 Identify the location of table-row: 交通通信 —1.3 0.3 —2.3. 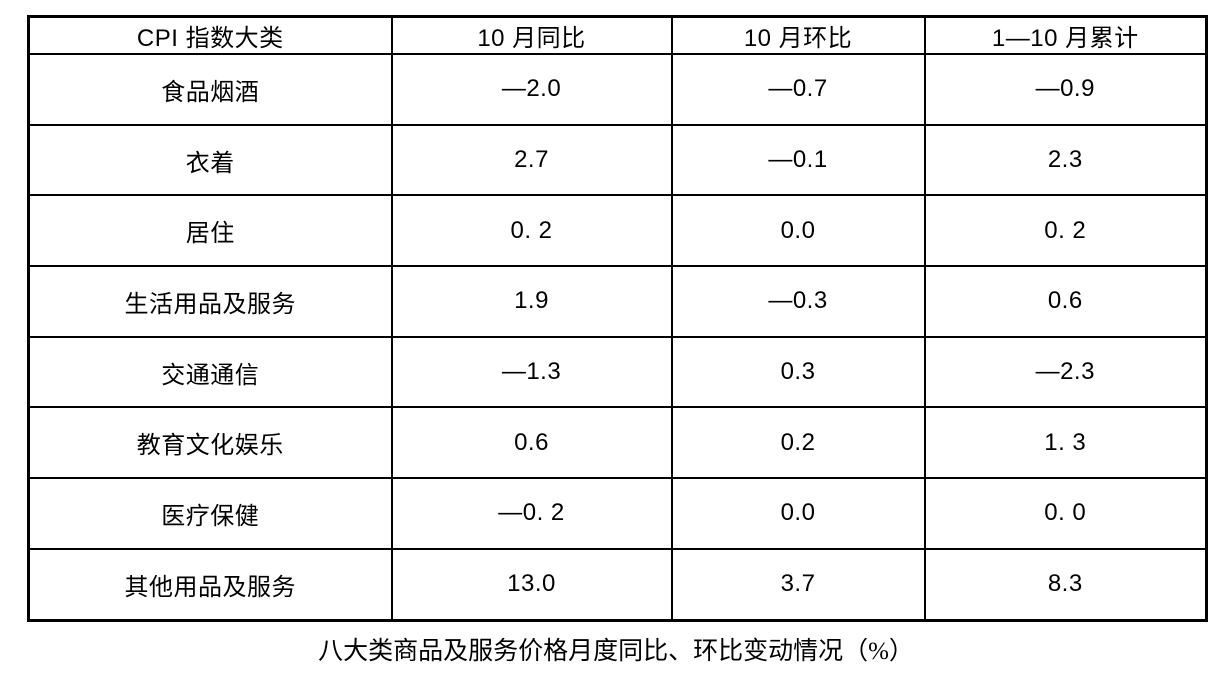
(617, 372).